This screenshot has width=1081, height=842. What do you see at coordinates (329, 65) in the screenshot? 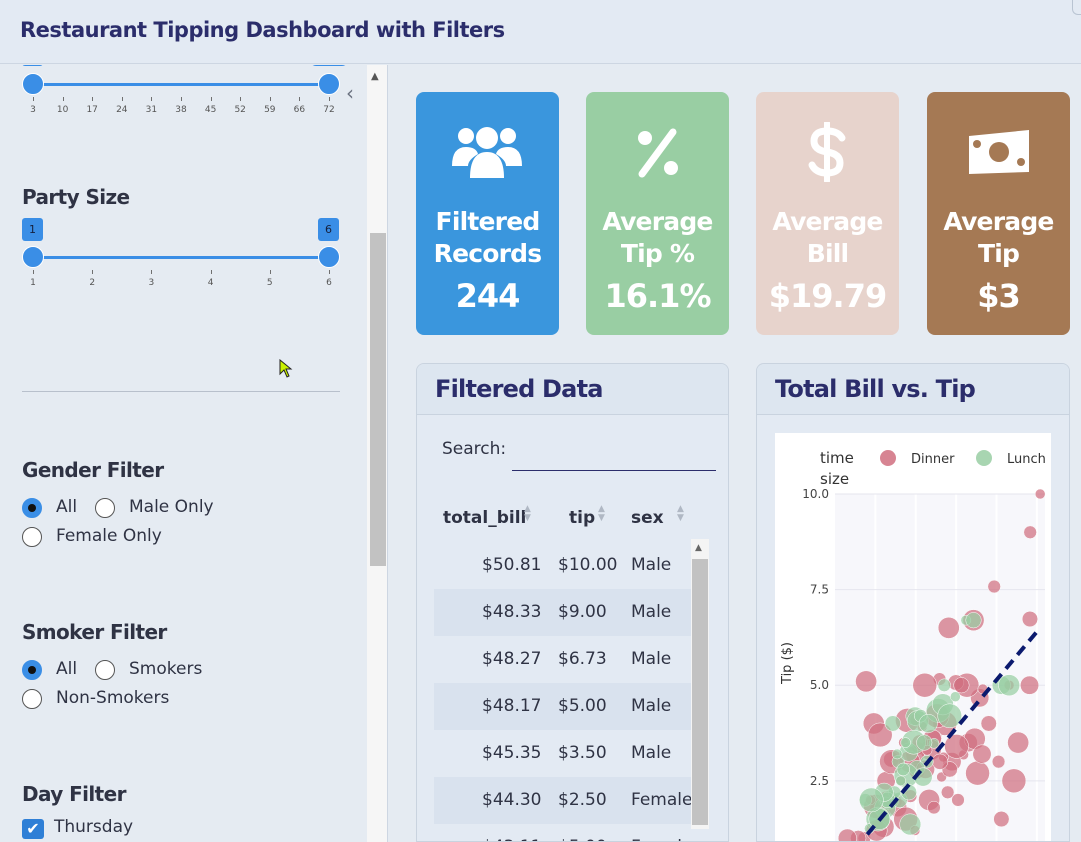
I see `slider-high-tooltip` at bounding box center [329, 65].